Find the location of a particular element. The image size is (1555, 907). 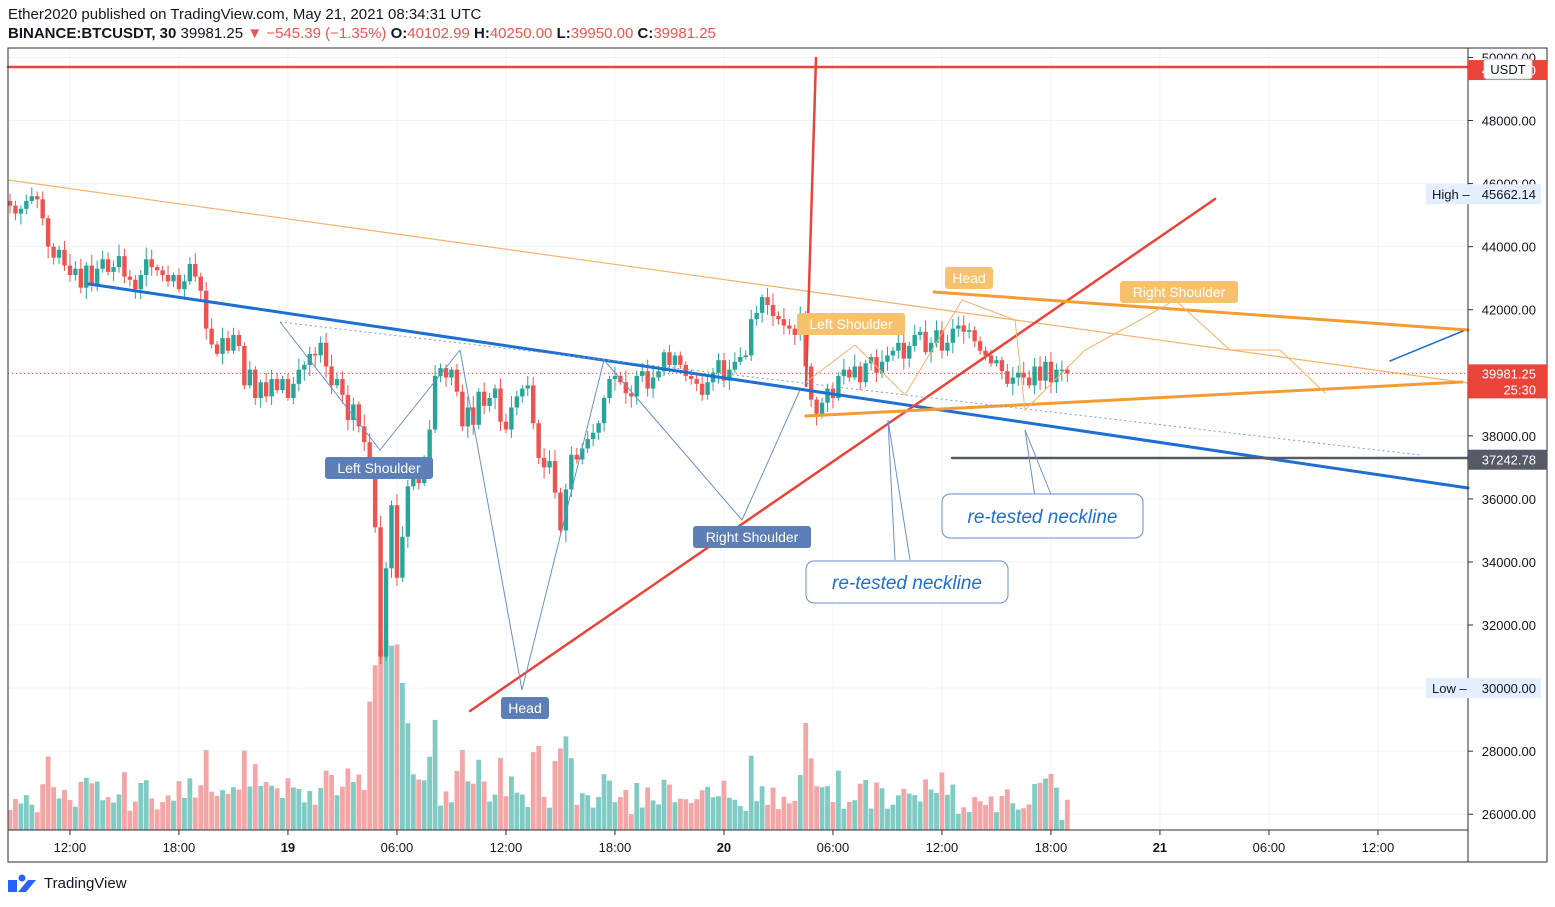

x-tick-label: 19 is located at coordinates (288, 847).